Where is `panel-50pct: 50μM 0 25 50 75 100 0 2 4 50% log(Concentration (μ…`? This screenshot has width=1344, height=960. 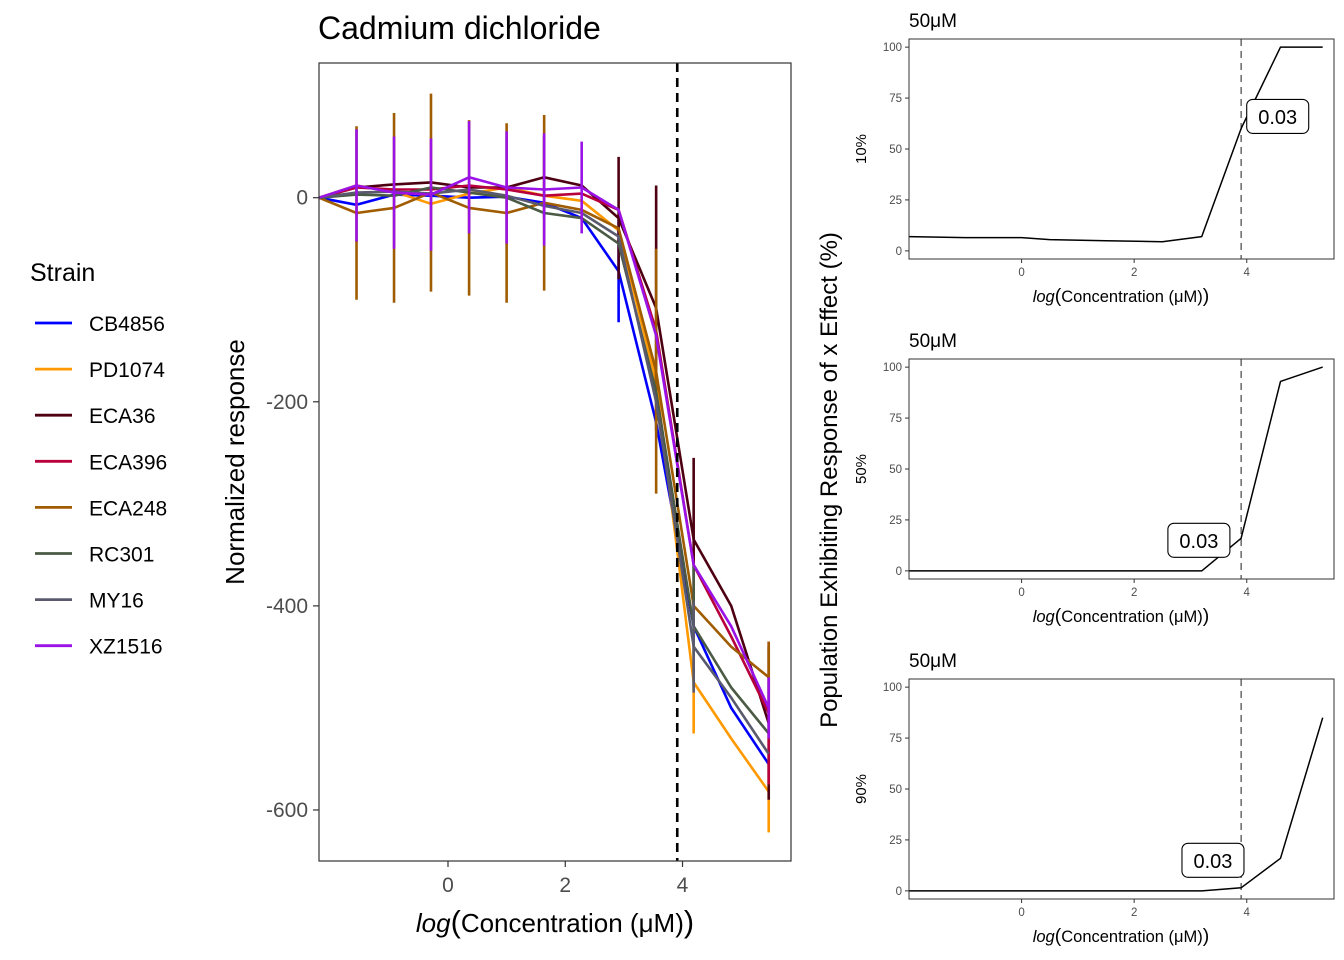 panel-50pct: 50μM 0 25 50 75 100 0 2 4 50% log(Concentration (μ… is located at coordinates (1094, 479).